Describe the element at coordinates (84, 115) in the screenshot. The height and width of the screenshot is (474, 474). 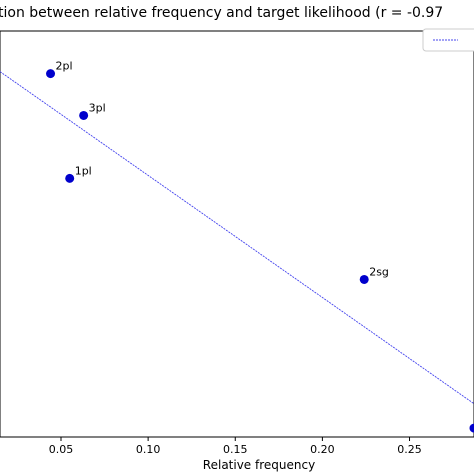
I see `data-point-3pl` at that location.